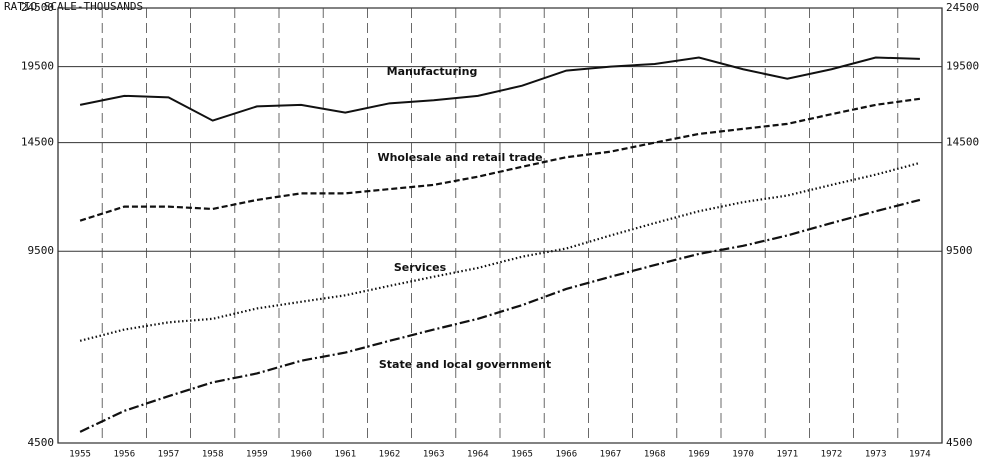  I want to click on x-tick-label: 1958, so click(213, 455).